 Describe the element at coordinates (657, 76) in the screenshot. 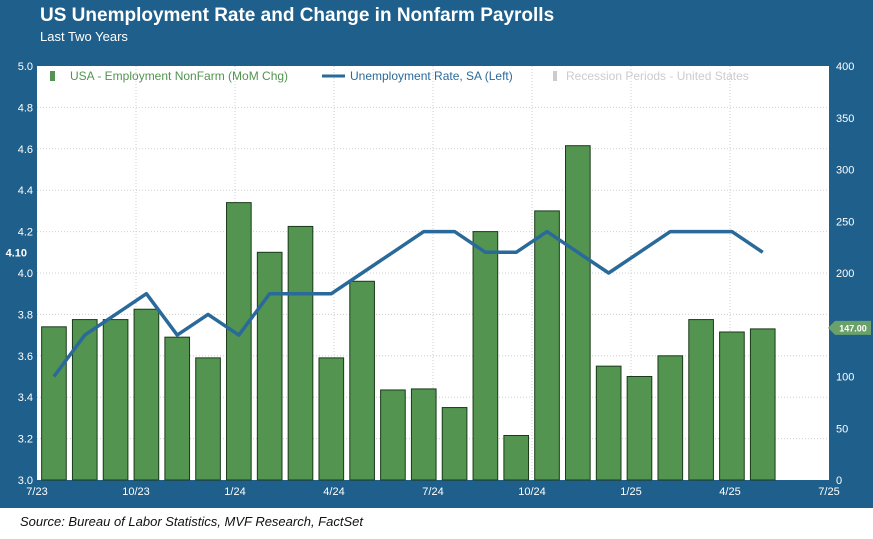

I see `legend-label-recession: Recession Periods - United States` at that location.